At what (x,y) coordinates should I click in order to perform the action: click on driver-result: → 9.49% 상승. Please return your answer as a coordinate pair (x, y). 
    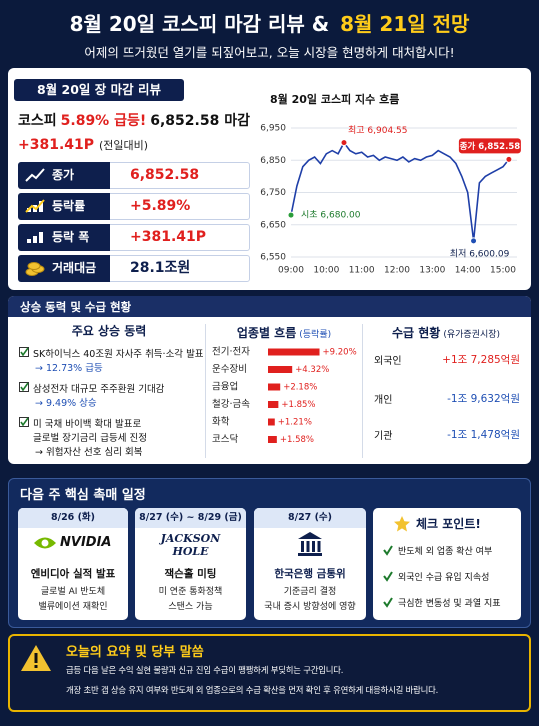
    Looking at the image, I should click on (66, 403).